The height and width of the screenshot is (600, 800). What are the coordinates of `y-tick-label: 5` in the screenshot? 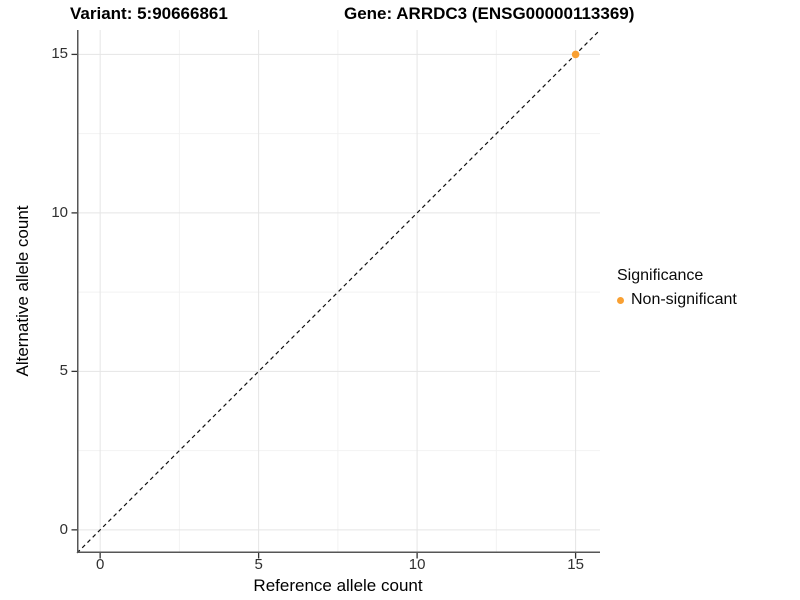 It's located at (63, 371).